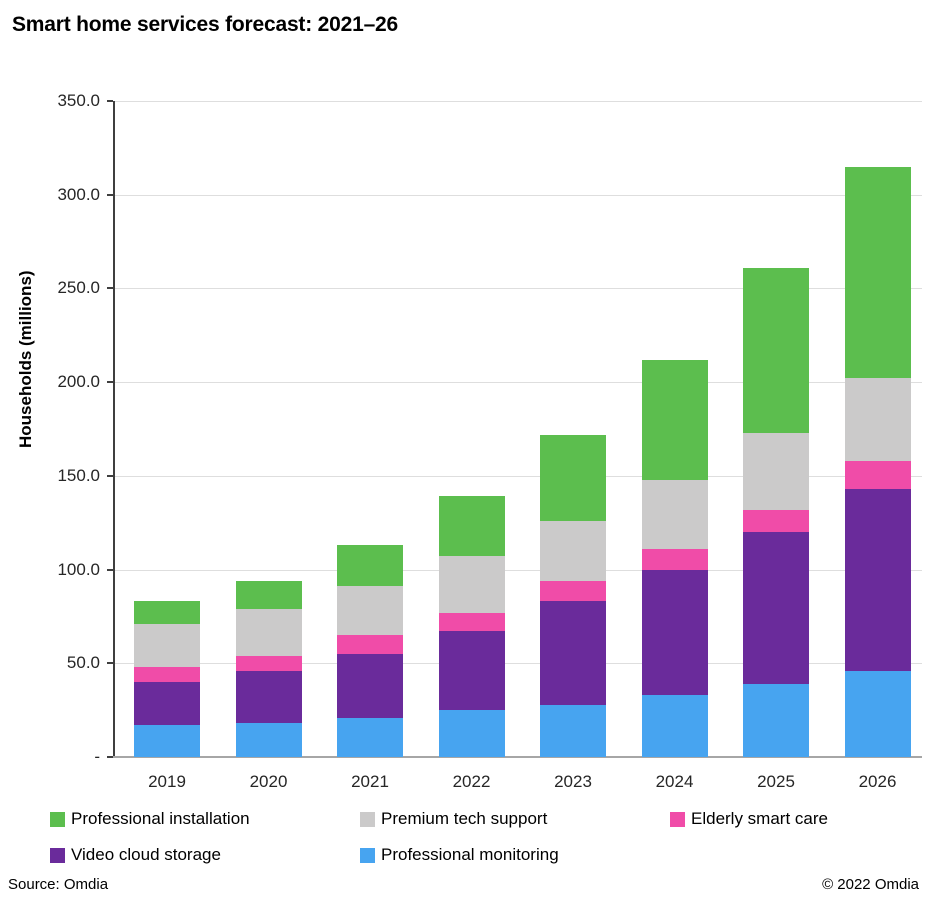 This screenshot has width=927, height=900. Describe the element at coordinates (167, 429) in the screenshot. I see `bar-2019` at that location.